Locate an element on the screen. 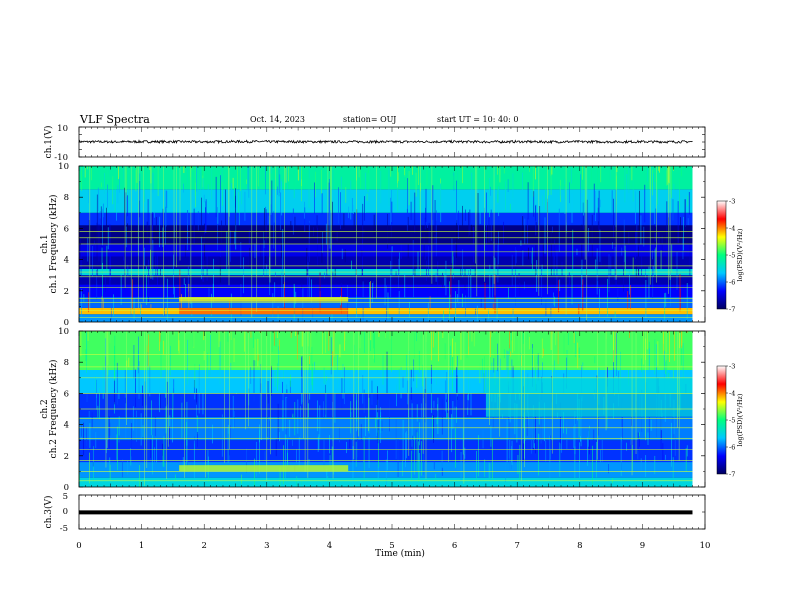  waveform-ch1-panel: 10 -10 ch.1(V) is located at coordinates (374, 143).